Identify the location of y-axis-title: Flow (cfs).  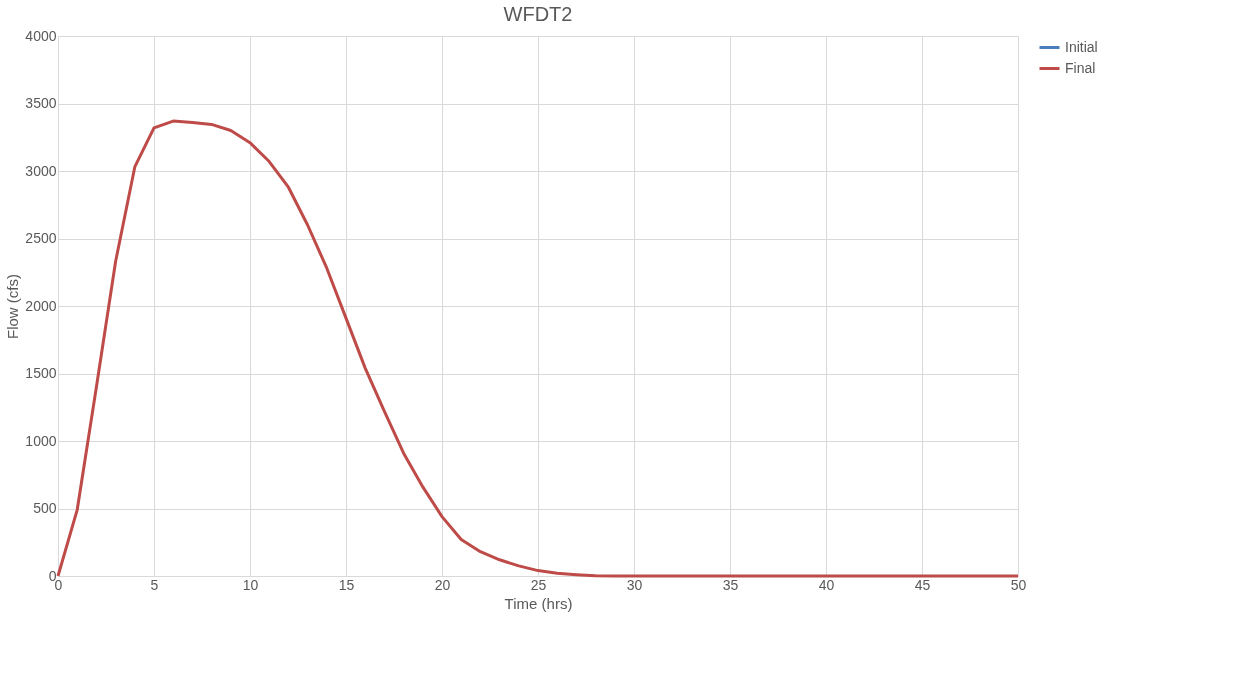
(13, 306).